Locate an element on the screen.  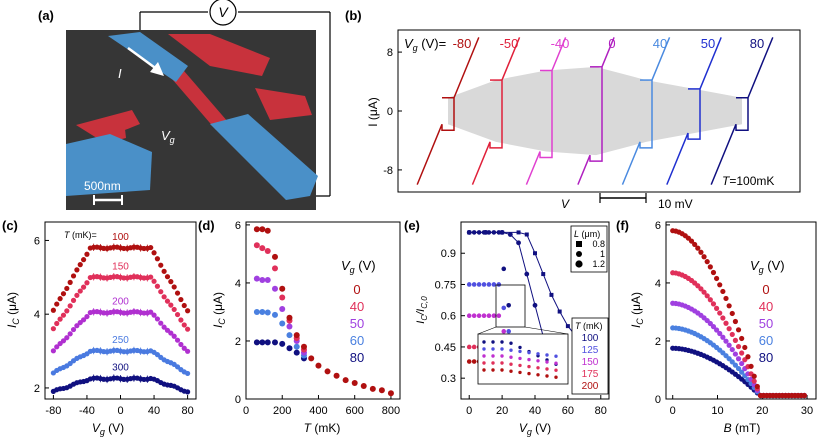
xtick-label-c: 0 is located at coordinates (120, 411).